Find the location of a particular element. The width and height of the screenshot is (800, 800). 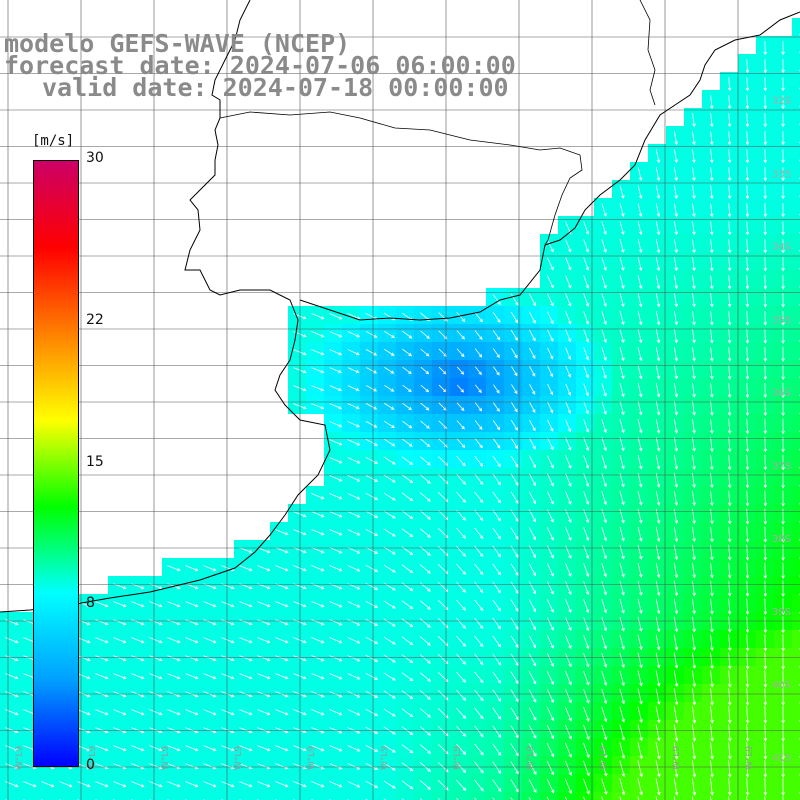

latitude-label: 38S is located at coordinates (781, 539).